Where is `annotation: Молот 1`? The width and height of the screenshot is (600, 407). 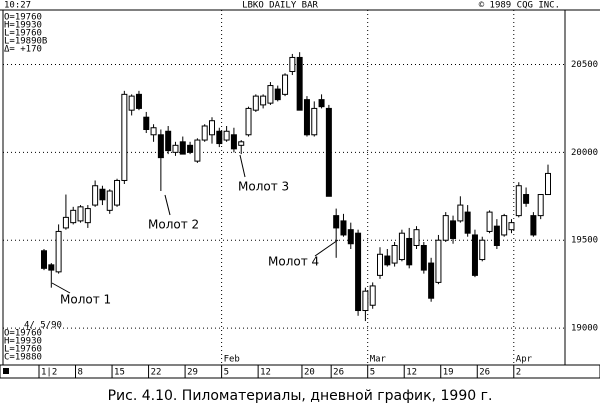 annotation: Молот 1 is located at coordinates (85, 300).